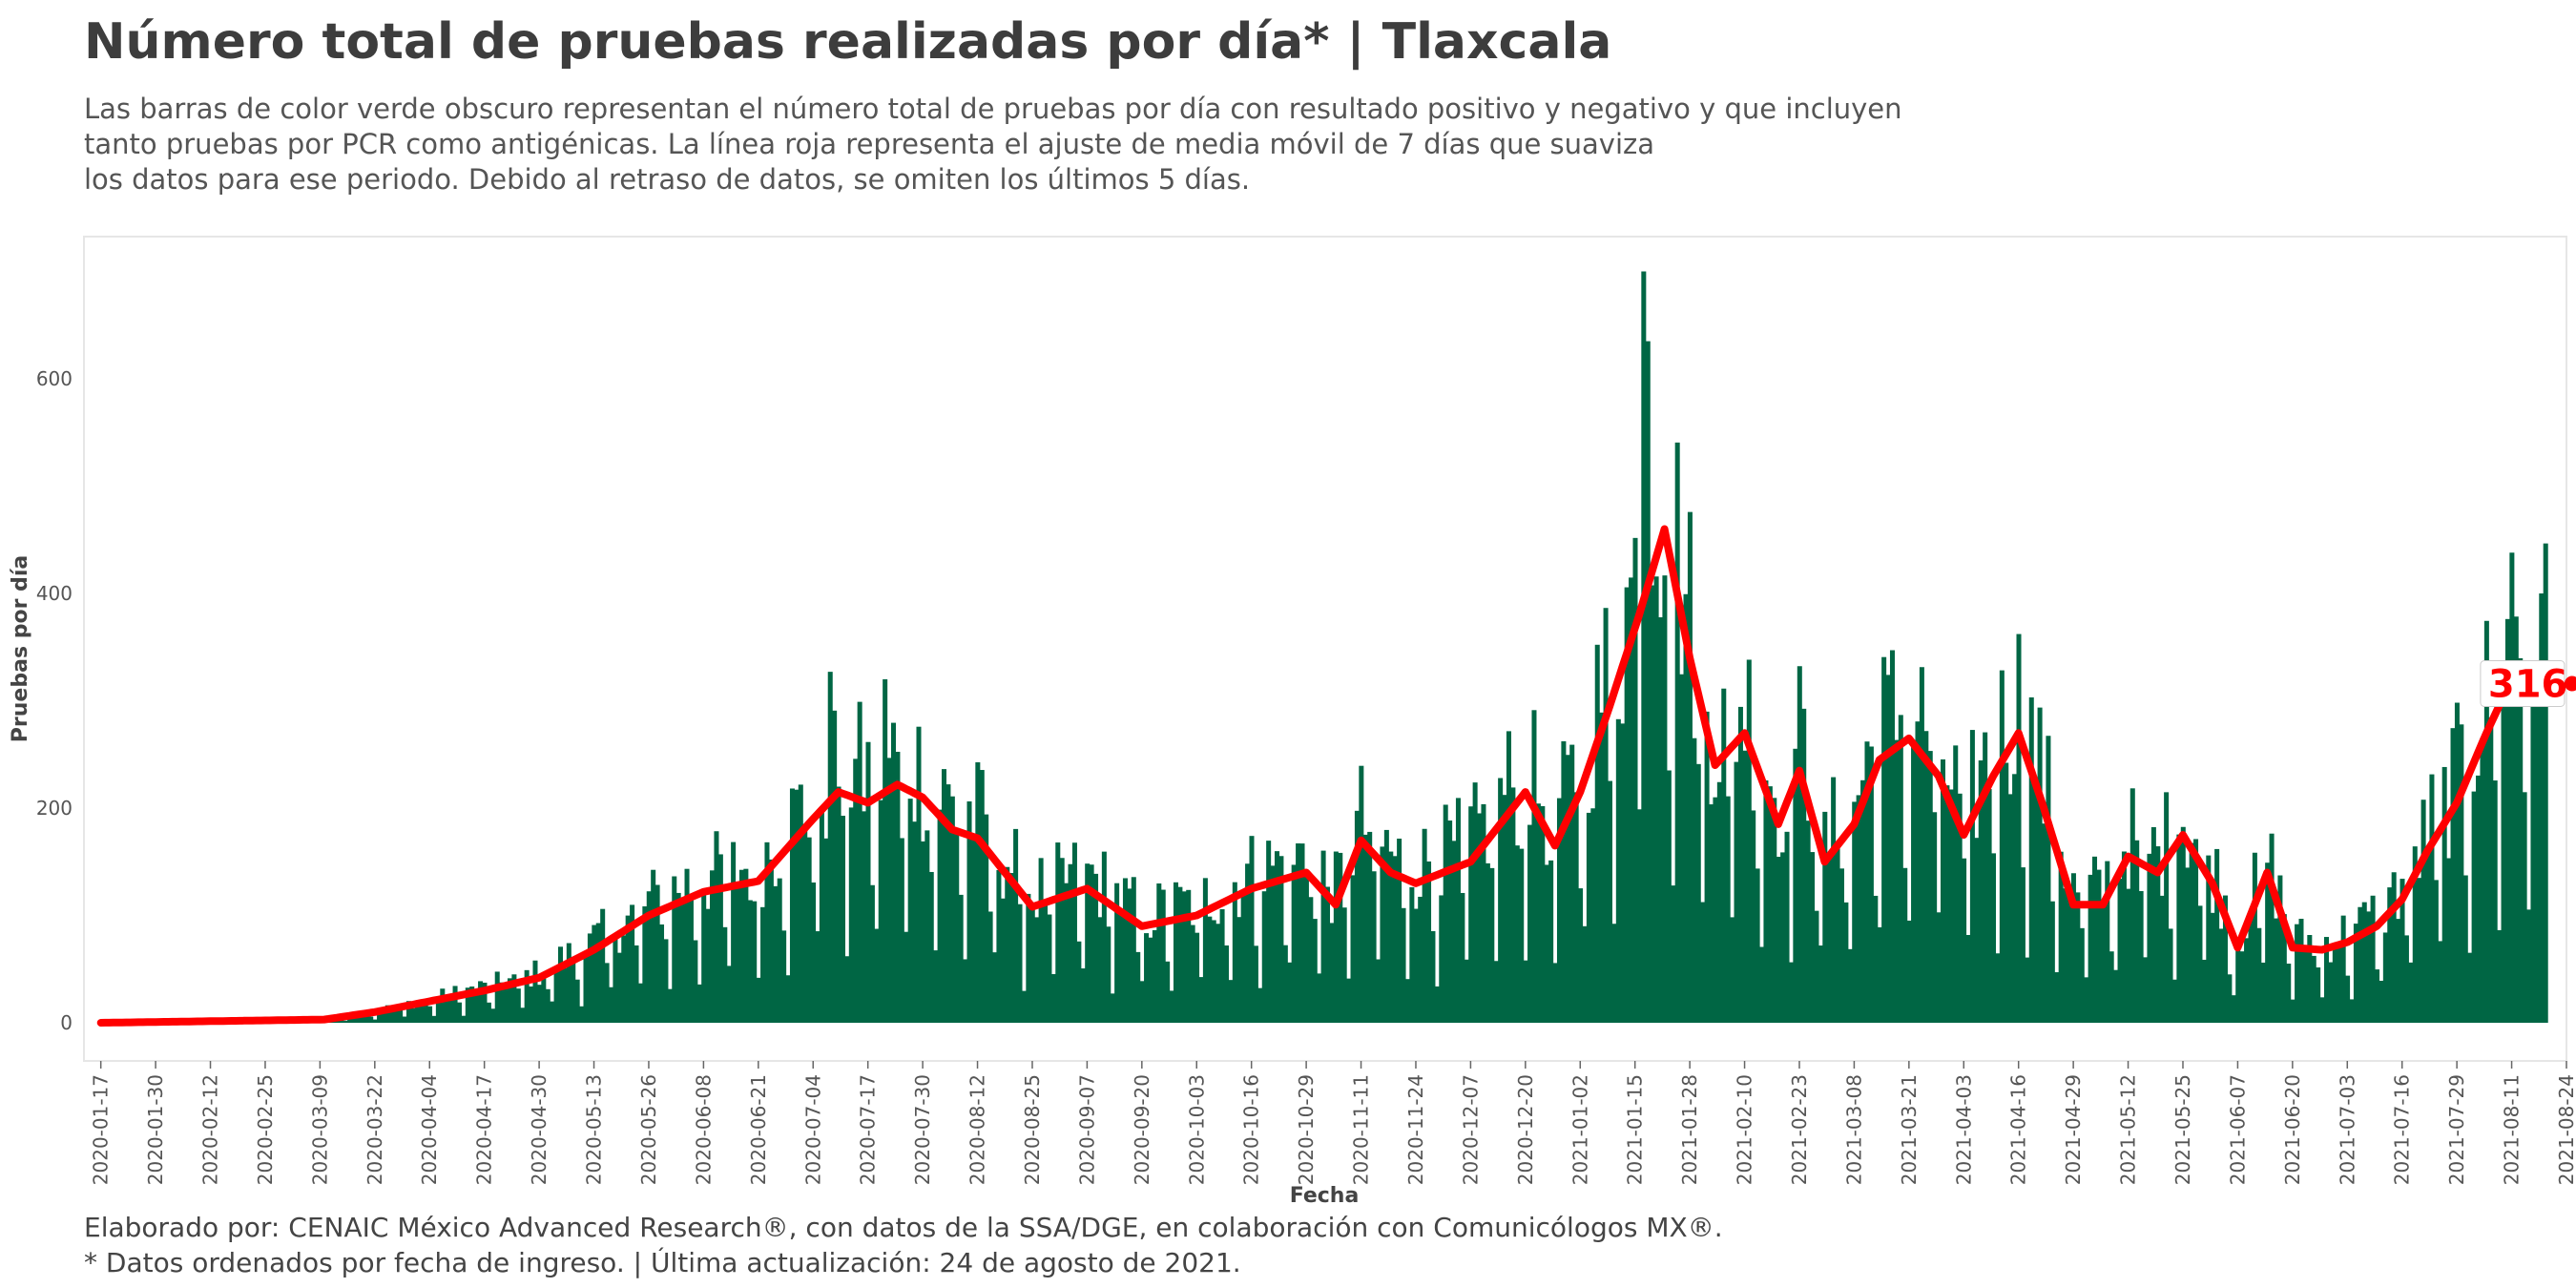  Describe the element at coordinates (539, 1129) in the screenshot. I see `x-tick-label: 2020-04-30` at that location.